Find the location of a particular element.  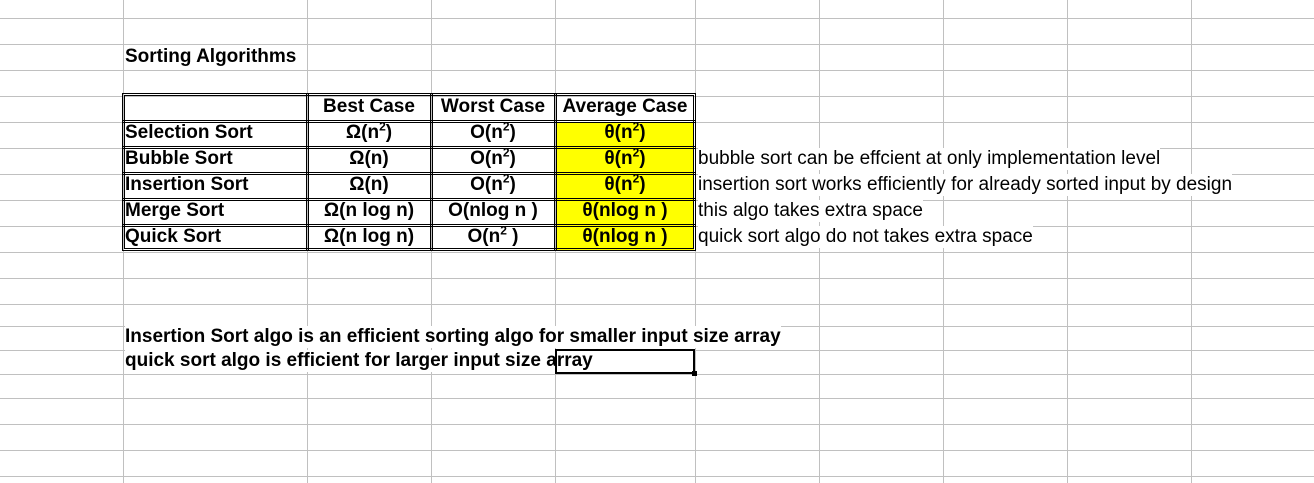

worst-case-cell: O(n2 ) is located at coordinates (493, 235).